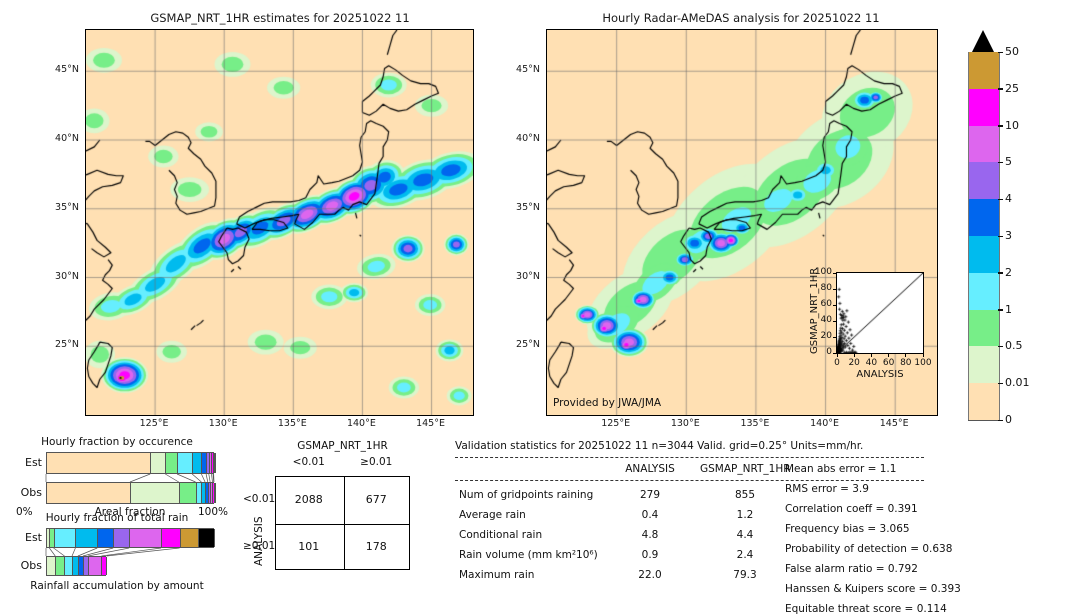 This screenshot has height=615, width=1080. Describe the element at coordinates (521, 207) in the screenshot. I see `right-map-lat-tick: 35°N` at that location.